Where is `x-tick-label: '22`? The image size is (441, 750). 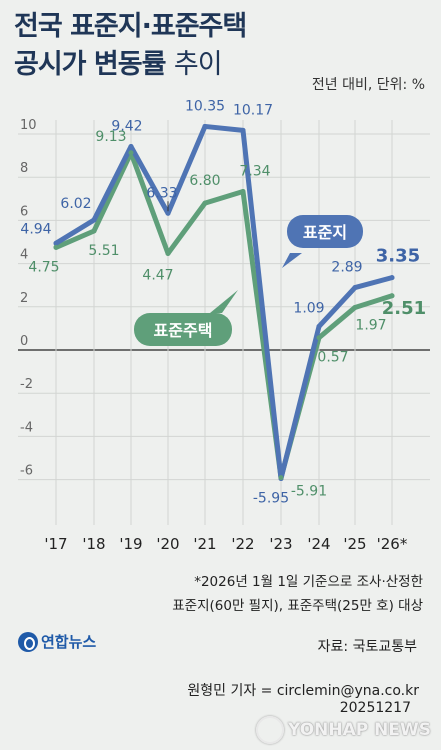
x-tick-label: '22 is located at coordinates (242, 544).